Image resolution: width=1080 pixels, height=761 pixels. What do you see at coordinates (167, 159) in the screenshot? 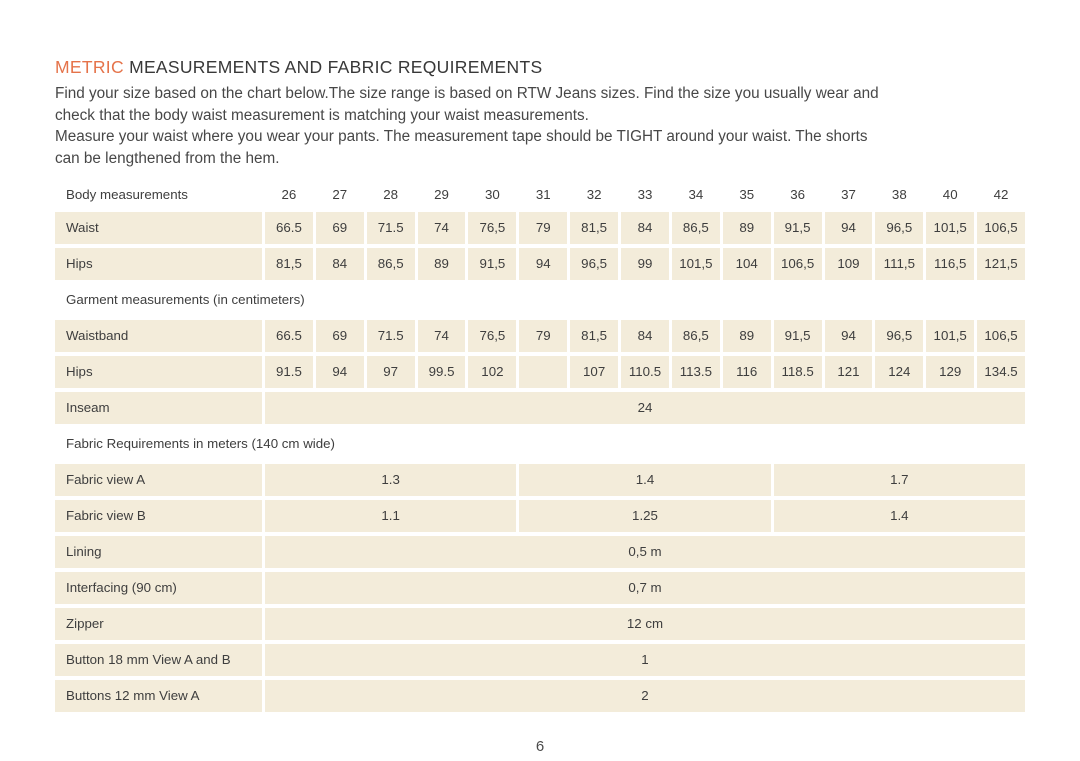
I see `intro-line: can be lengthened from the hem.` at bounding box center [167, 159].